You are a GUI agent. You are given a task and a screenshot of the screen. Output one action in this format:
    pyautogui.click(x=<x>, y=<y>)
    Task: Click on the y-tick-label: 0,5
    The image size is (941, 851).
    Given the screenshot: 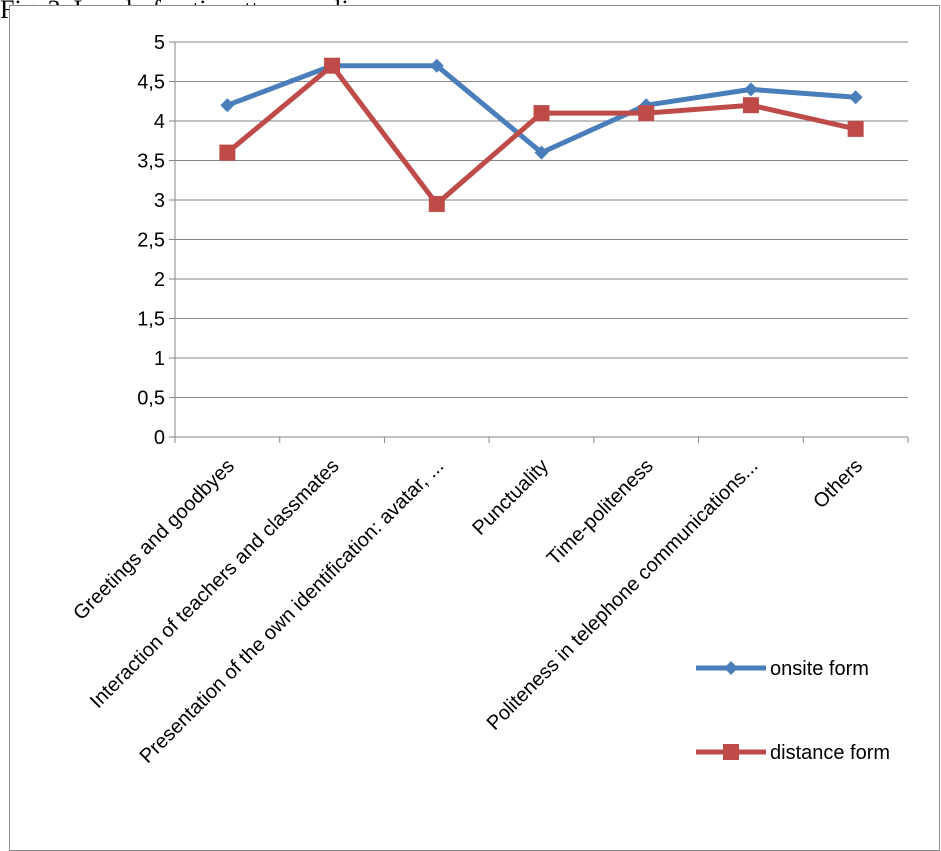 What is the action you would take?
    pyautogui.click(x=151, y=399)
    